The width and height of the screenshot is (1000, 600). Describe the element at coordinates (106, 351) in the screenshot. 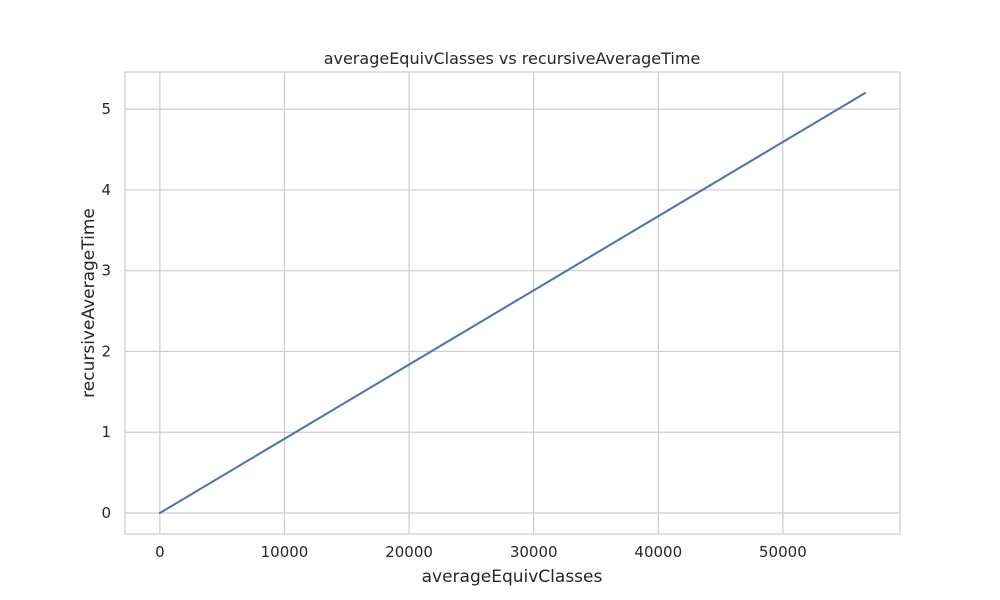

I see `y-tick-label: 2` at that location.